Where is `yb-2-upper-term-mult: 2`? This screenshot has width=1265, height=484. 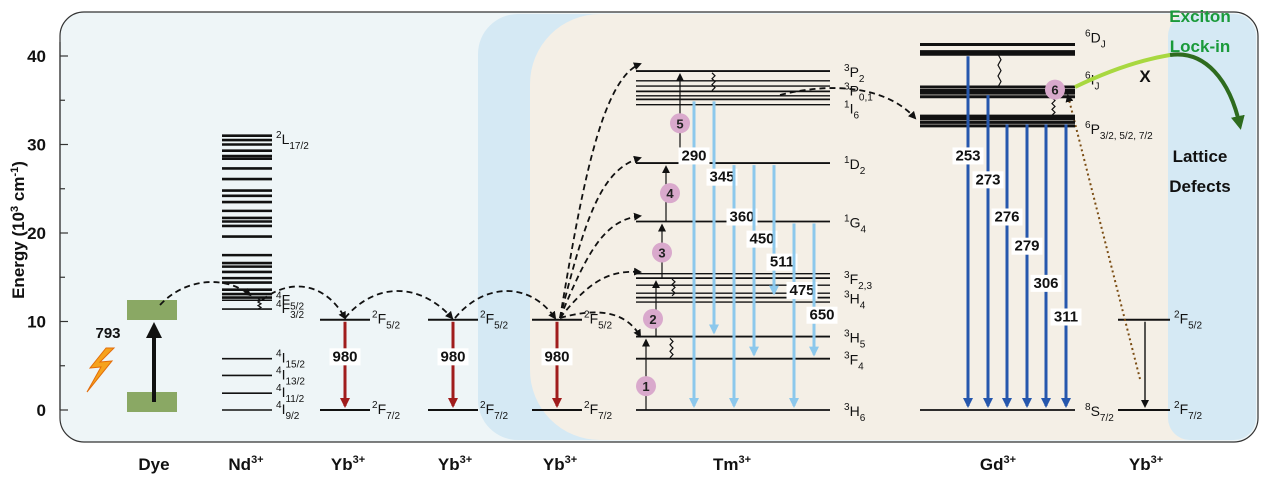 yb-2-upper-term-mult: 2 is located at coordinates (483, 315).